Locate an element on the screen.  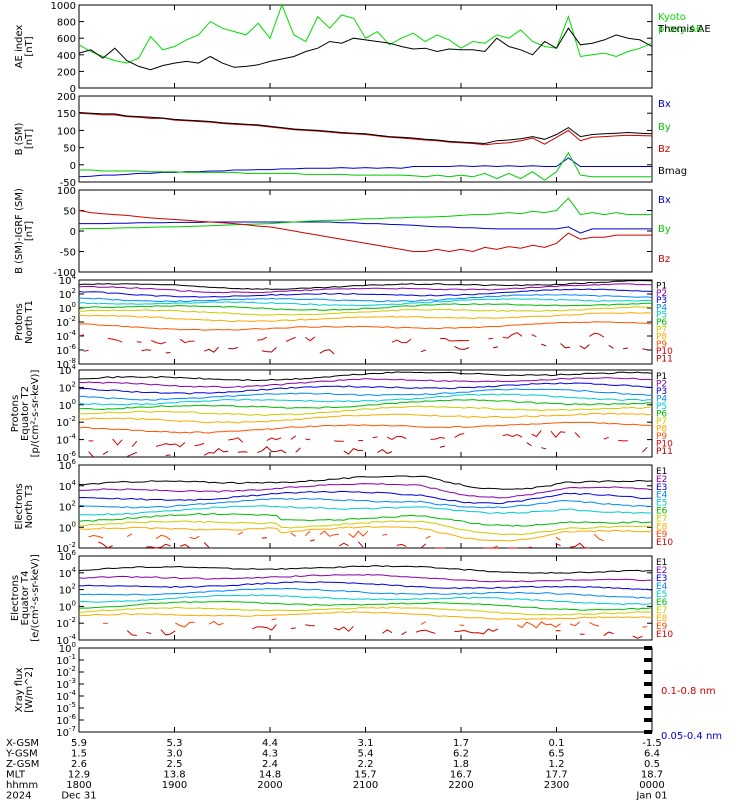
legend-entry: Bz is located at coordinates (664, 149).